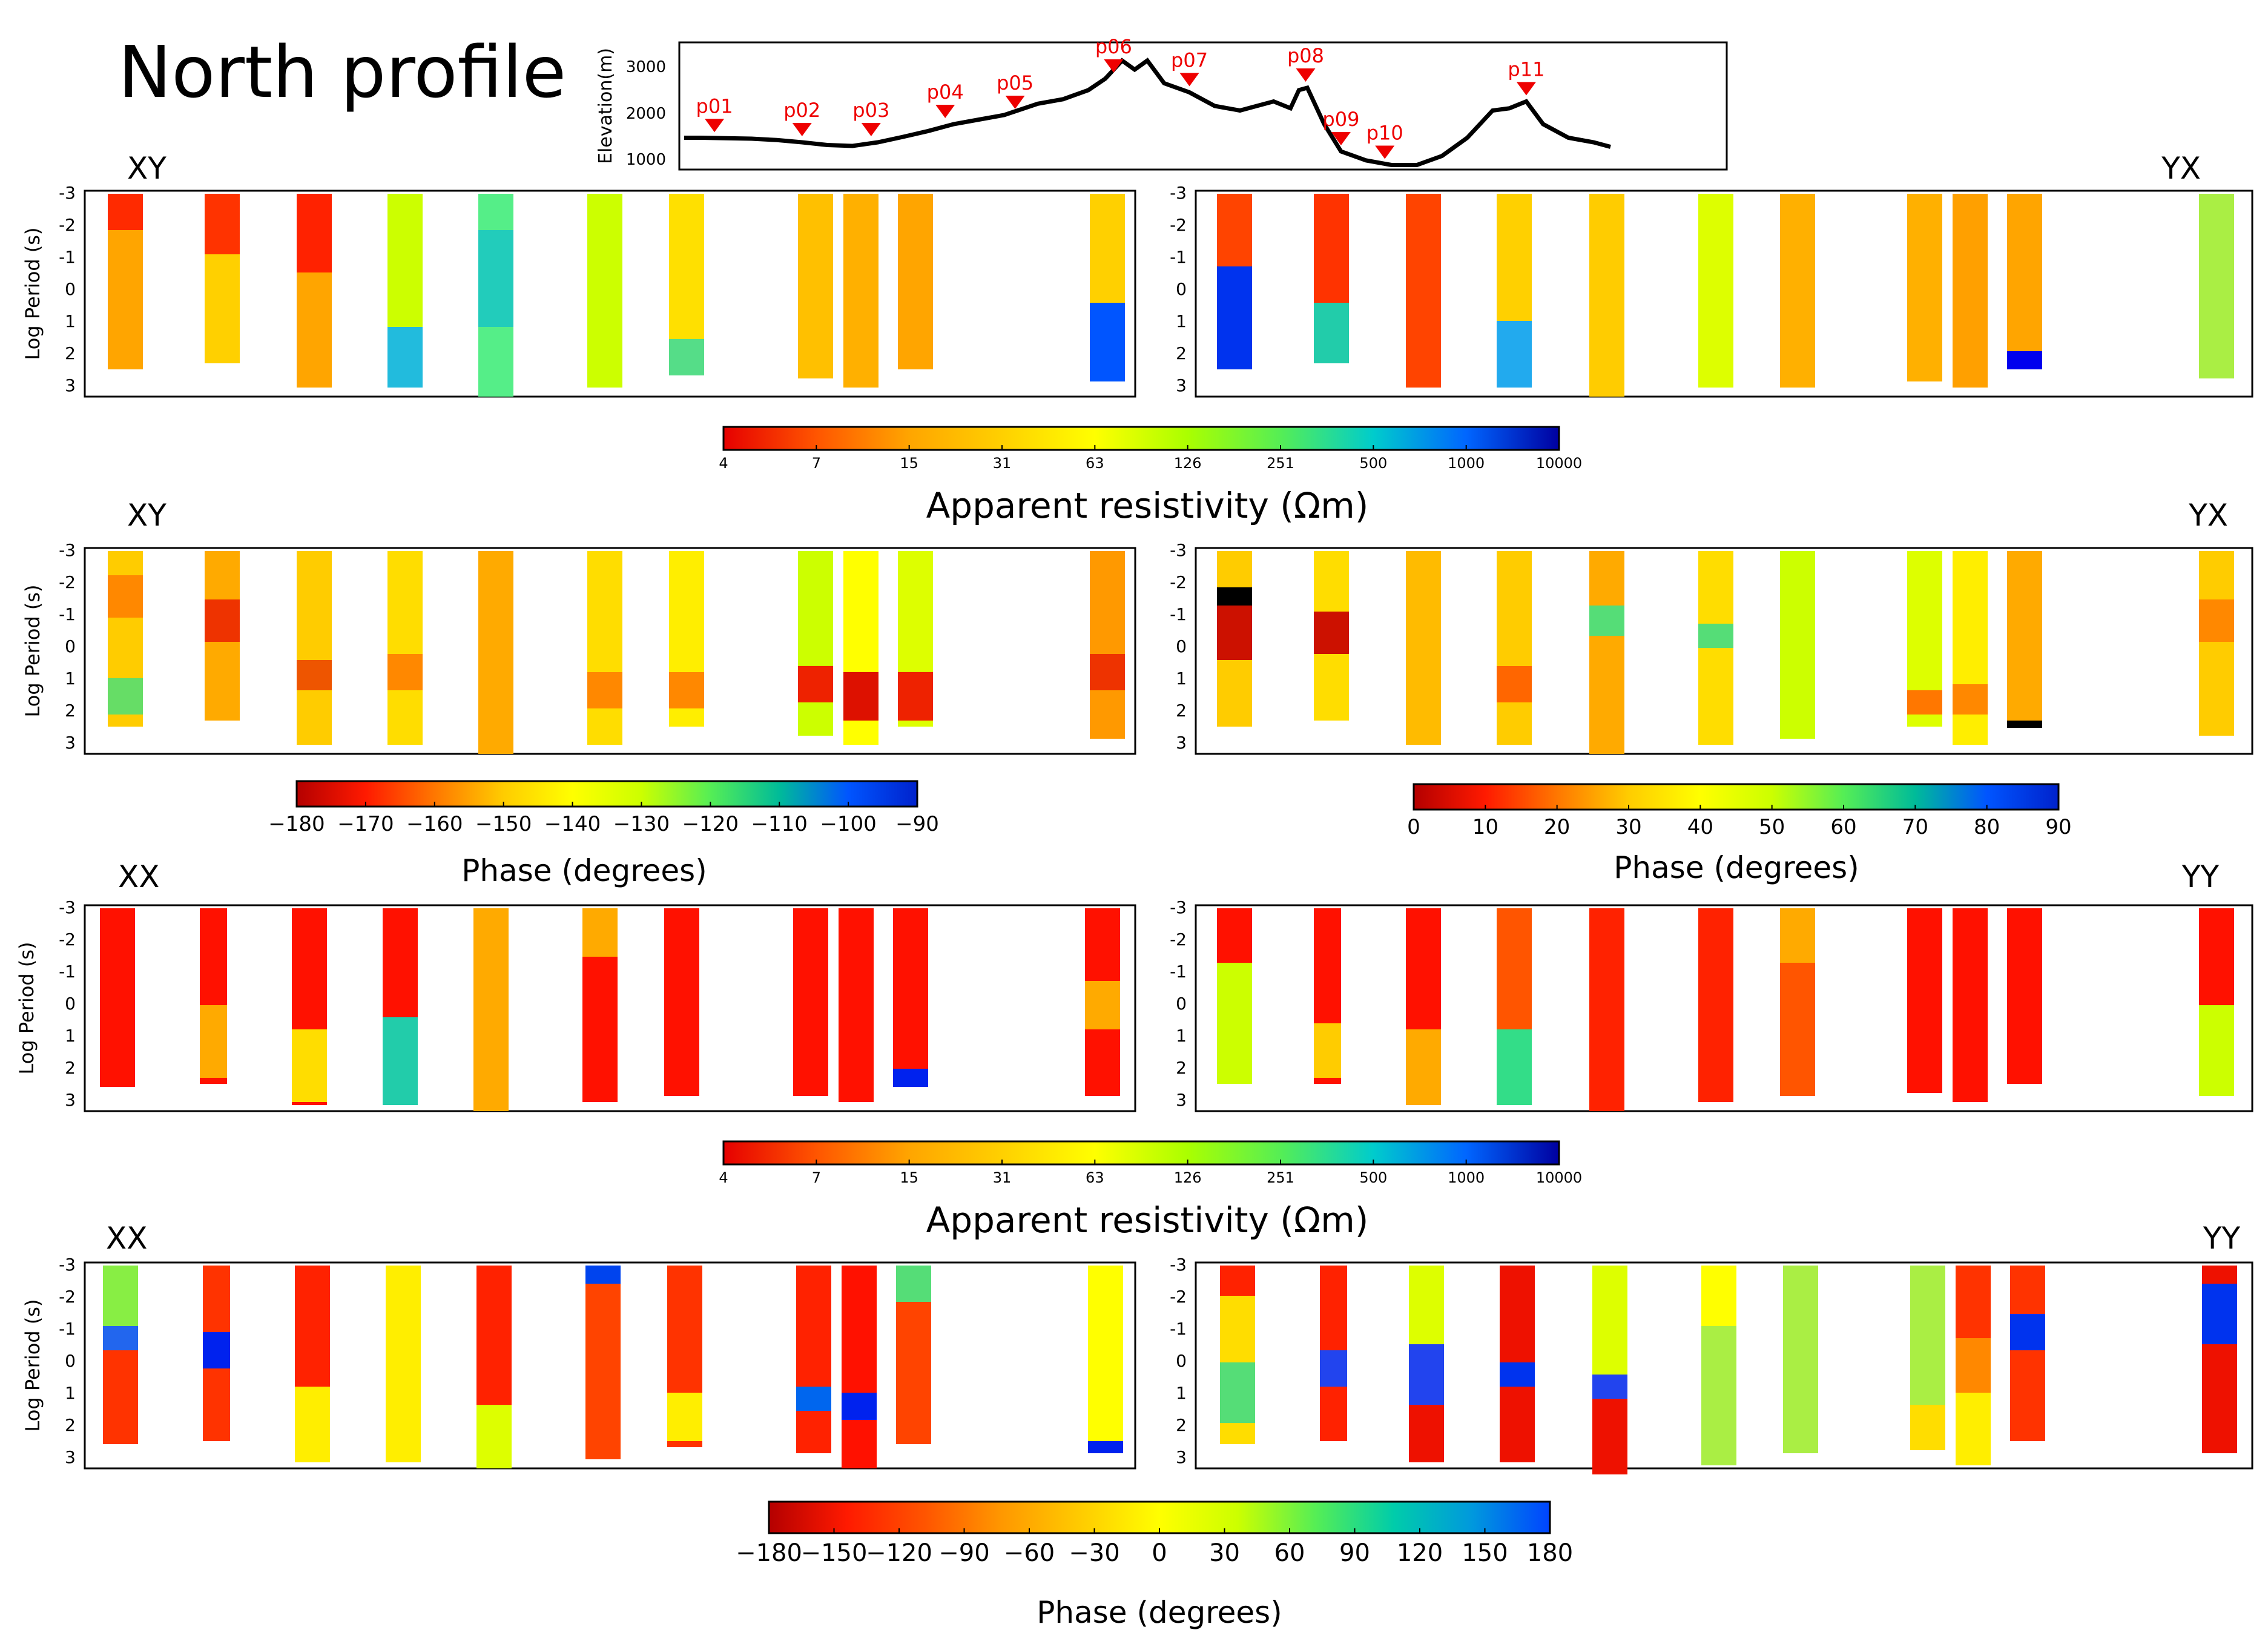  What do you see at coordinates (1148, 505) in the screenshot?
I see `colorbar-rho-1-label: Apparent resistivity (Ωm)` at bounding box center [1148, 505].